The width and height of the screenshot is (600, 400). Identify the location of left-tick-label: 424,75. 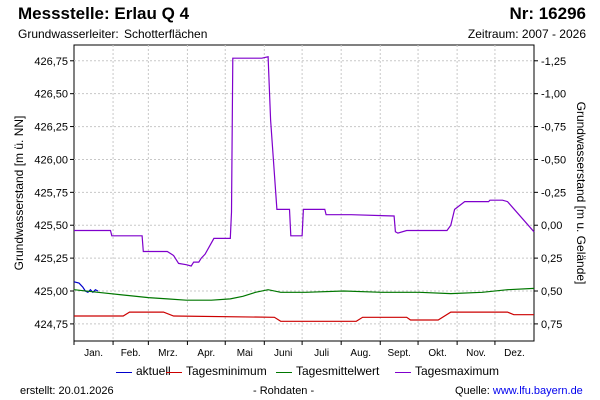
(51, 325).